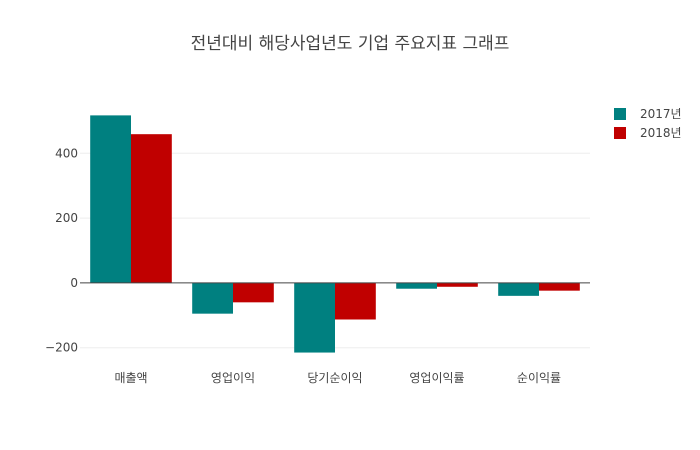 Image resolution: width=700 pixels, height=450 pixels. Describe the element at coordinates (66, 218) in the screenshot. I see `y-tick-label: 200` at that location.